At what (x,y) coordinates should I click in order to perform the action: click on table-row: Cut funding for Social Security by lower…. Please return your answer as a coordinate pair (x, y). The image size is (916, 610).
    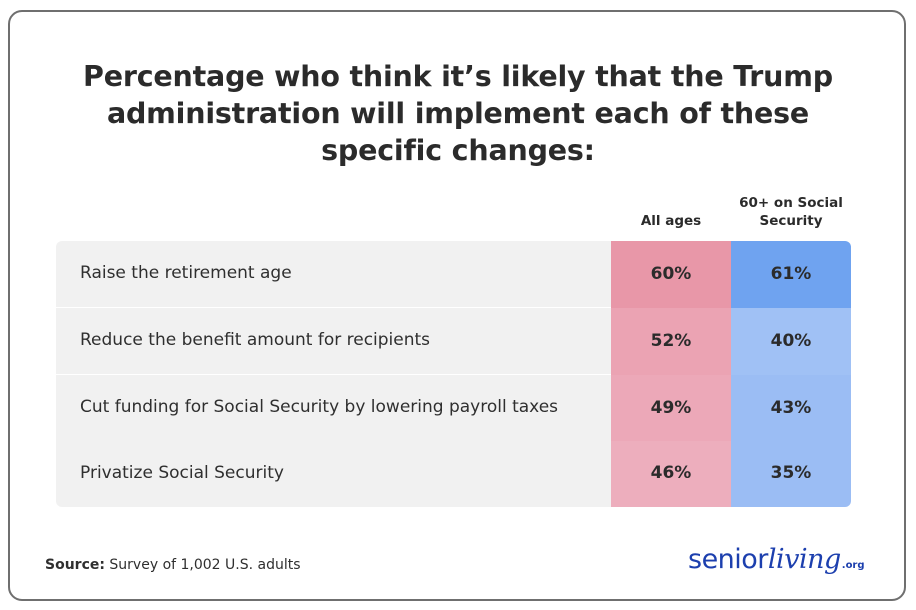
    Looking at the image, I should click on (453, 408).